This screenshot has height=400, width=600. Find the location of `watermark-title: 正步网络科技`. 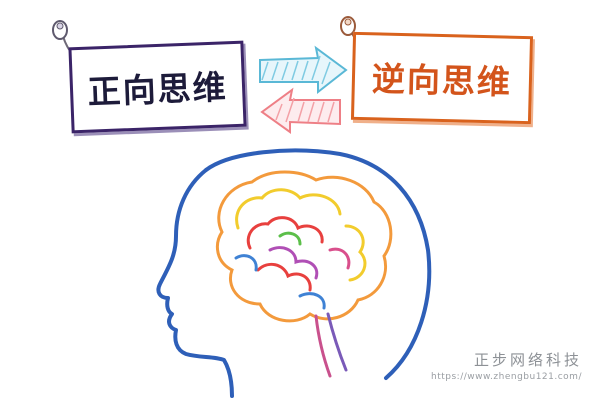

watermark-title: 正步网络科技 is located at coordinates (527, 360).